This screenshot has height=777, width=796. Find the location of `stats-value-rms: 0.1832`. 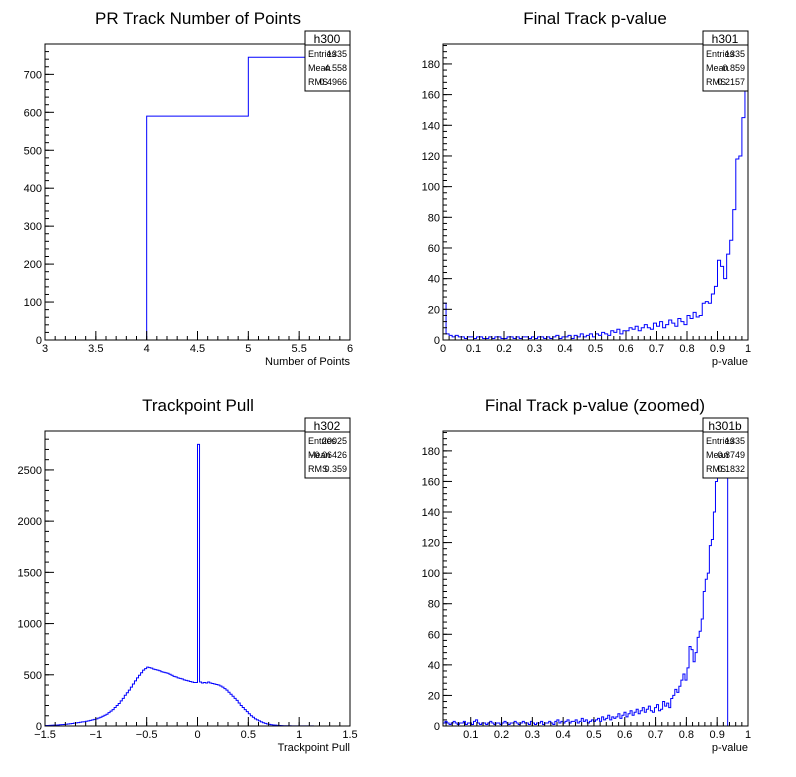

stats-value-rms: 0.1832 is located at coordinates (731, 469).